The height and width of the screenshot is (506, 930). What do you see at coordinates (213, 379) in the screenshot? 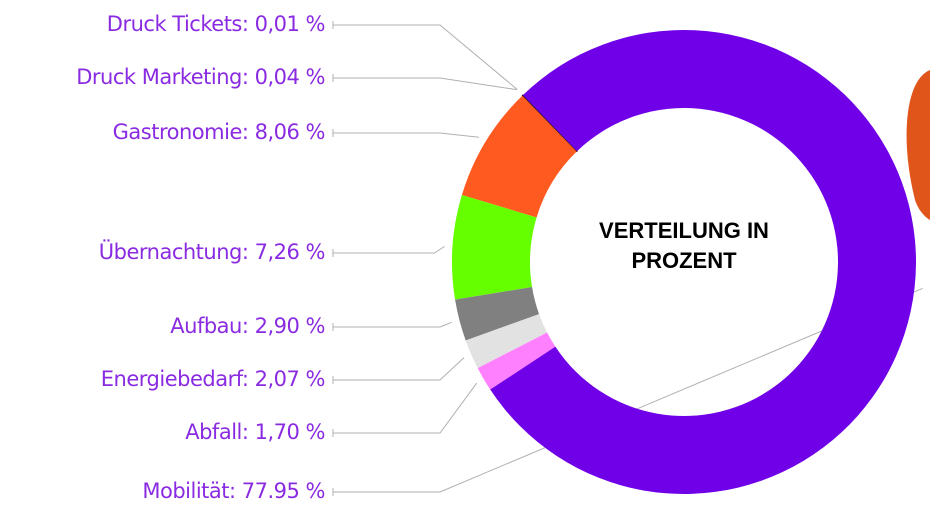
I see `slice-label: Energiebedarf: 2,07 %` at bounding box center [213, 379].